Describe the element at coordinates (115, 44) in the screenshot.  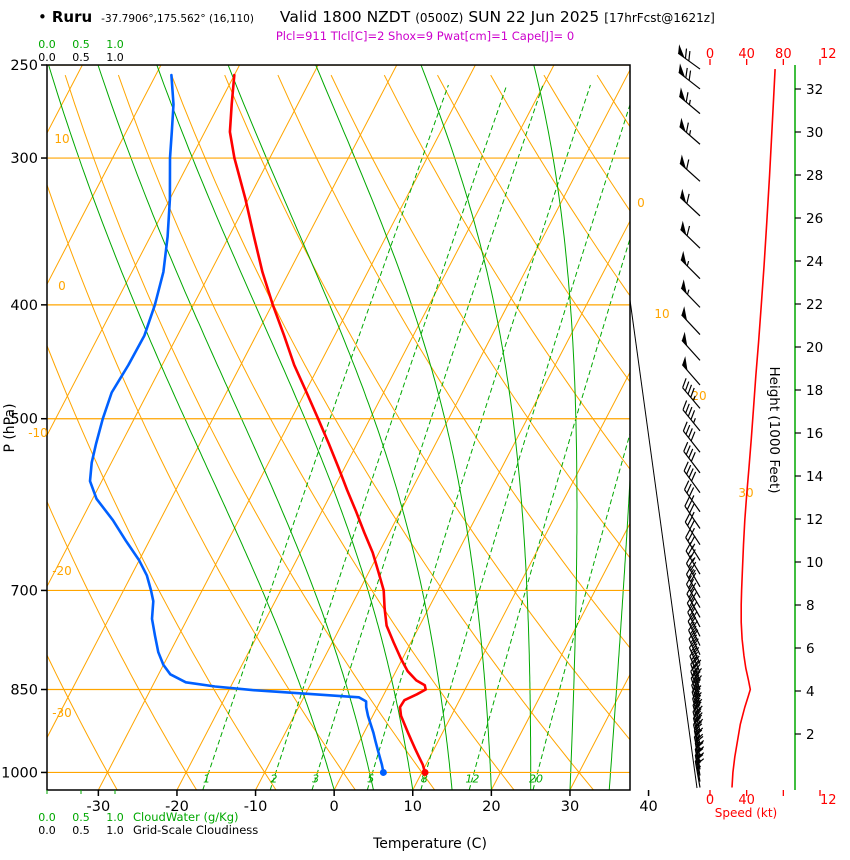
I see `cloudwater-scale-top: 1.0` at that location.